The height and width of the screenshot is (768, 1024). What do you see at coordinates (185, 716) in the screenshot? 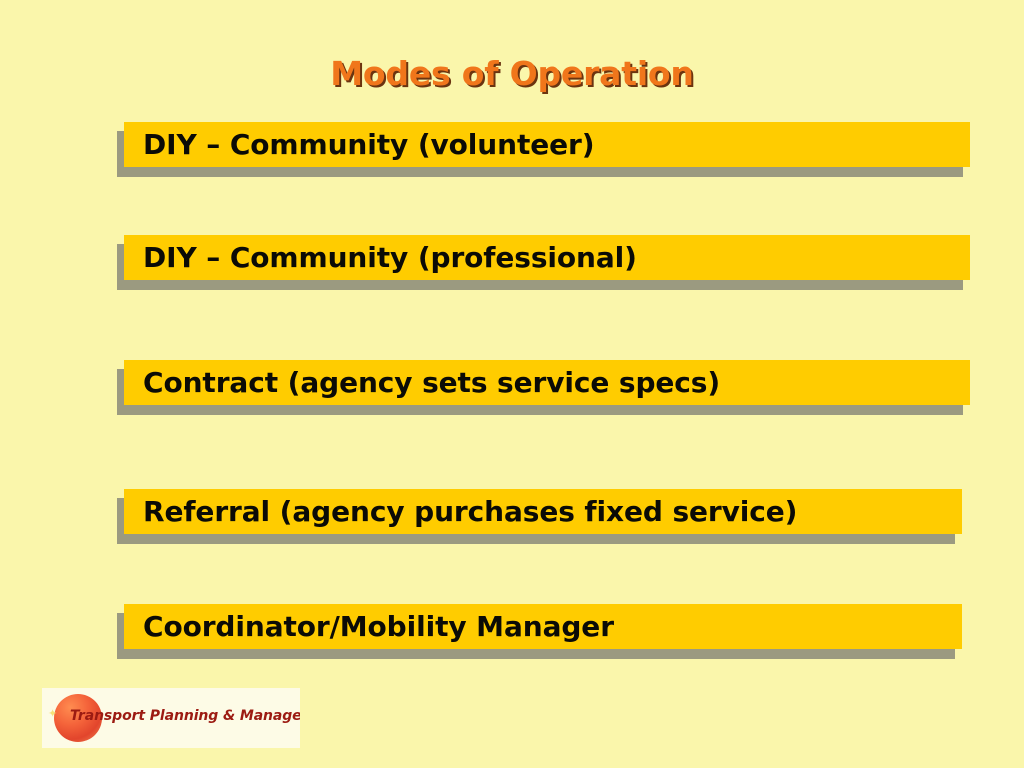
I see `logo-text: Transport Planning & Management` at bounding box center [185, 716].